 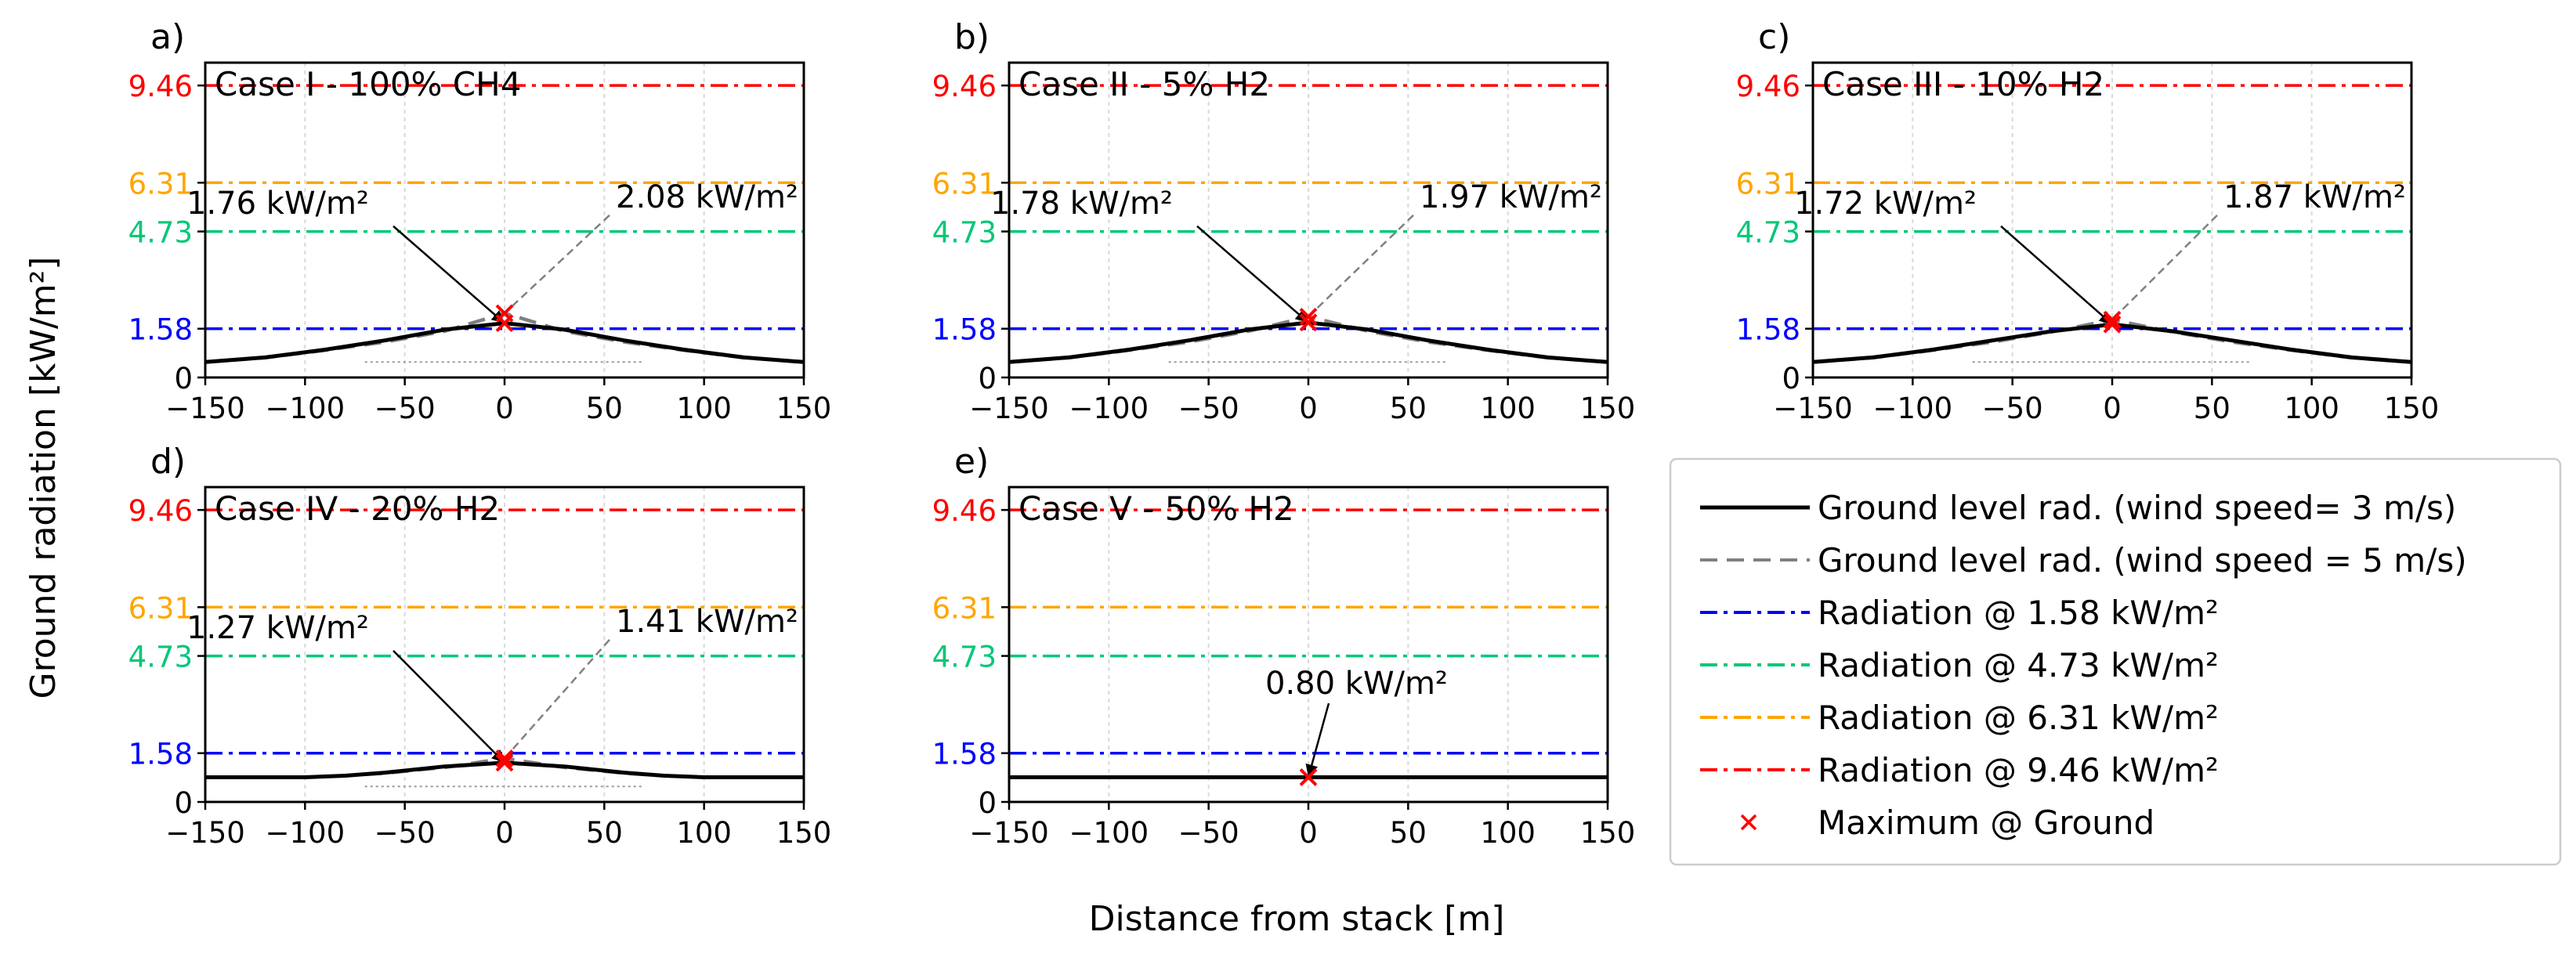 What do you see at coordinates (707, 197) in the screenshot?
I see `annotation-right: 2.08 kW/m²` at bounding box center [707, 197].